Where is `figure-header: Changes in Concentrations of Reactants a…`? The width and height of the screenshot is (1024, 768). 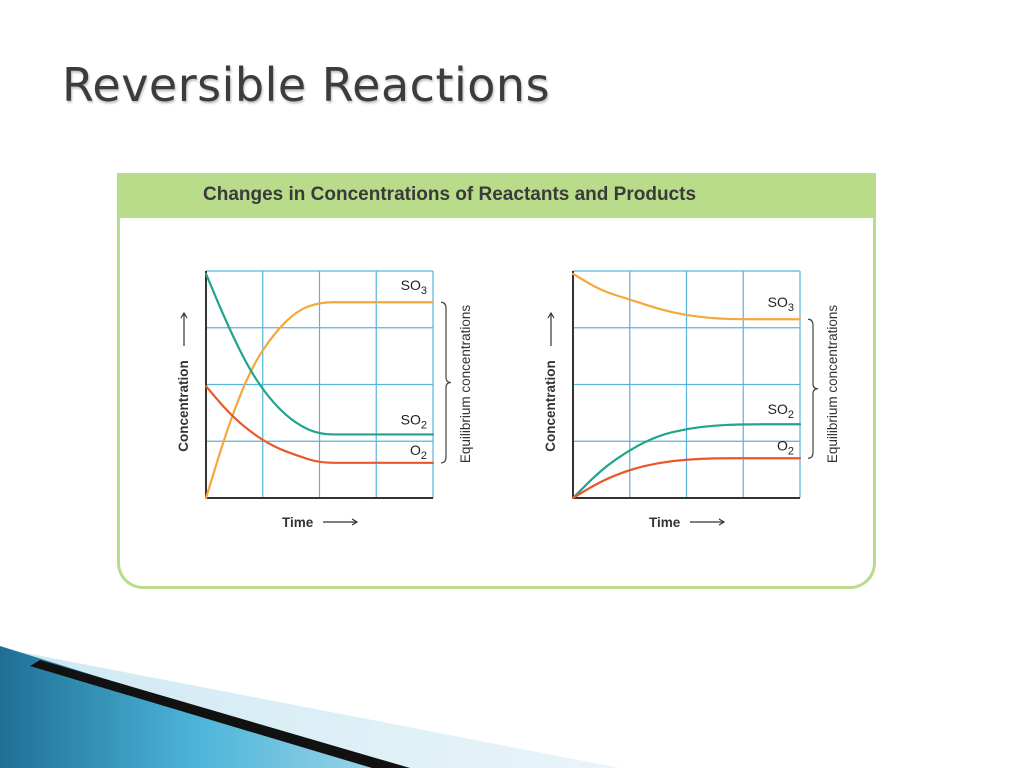 figure-header: Changes in Concentrations of Reactants a… is located at coordinates (496, 196).